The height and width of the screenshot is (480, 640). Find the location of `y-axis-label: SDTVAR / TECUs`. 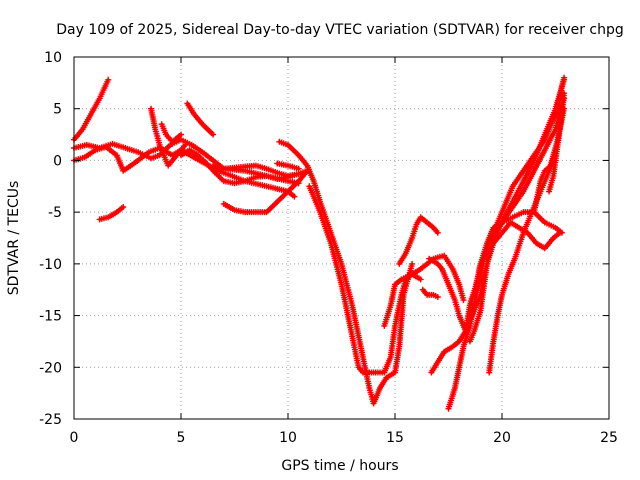

y-axis-label: SDTVAR / TECUs is located at coordinates (14, 238).